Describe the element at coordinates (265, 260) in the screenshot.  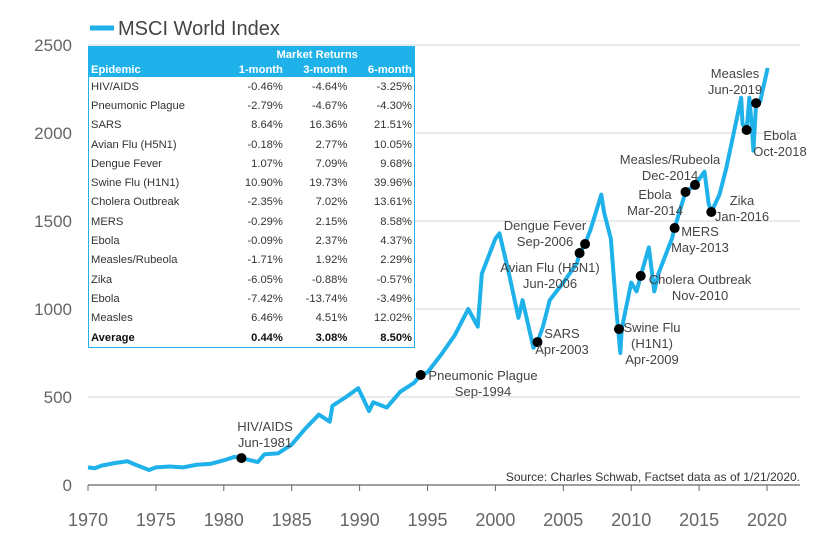
I see `table-cell: -1.71%` at that location.